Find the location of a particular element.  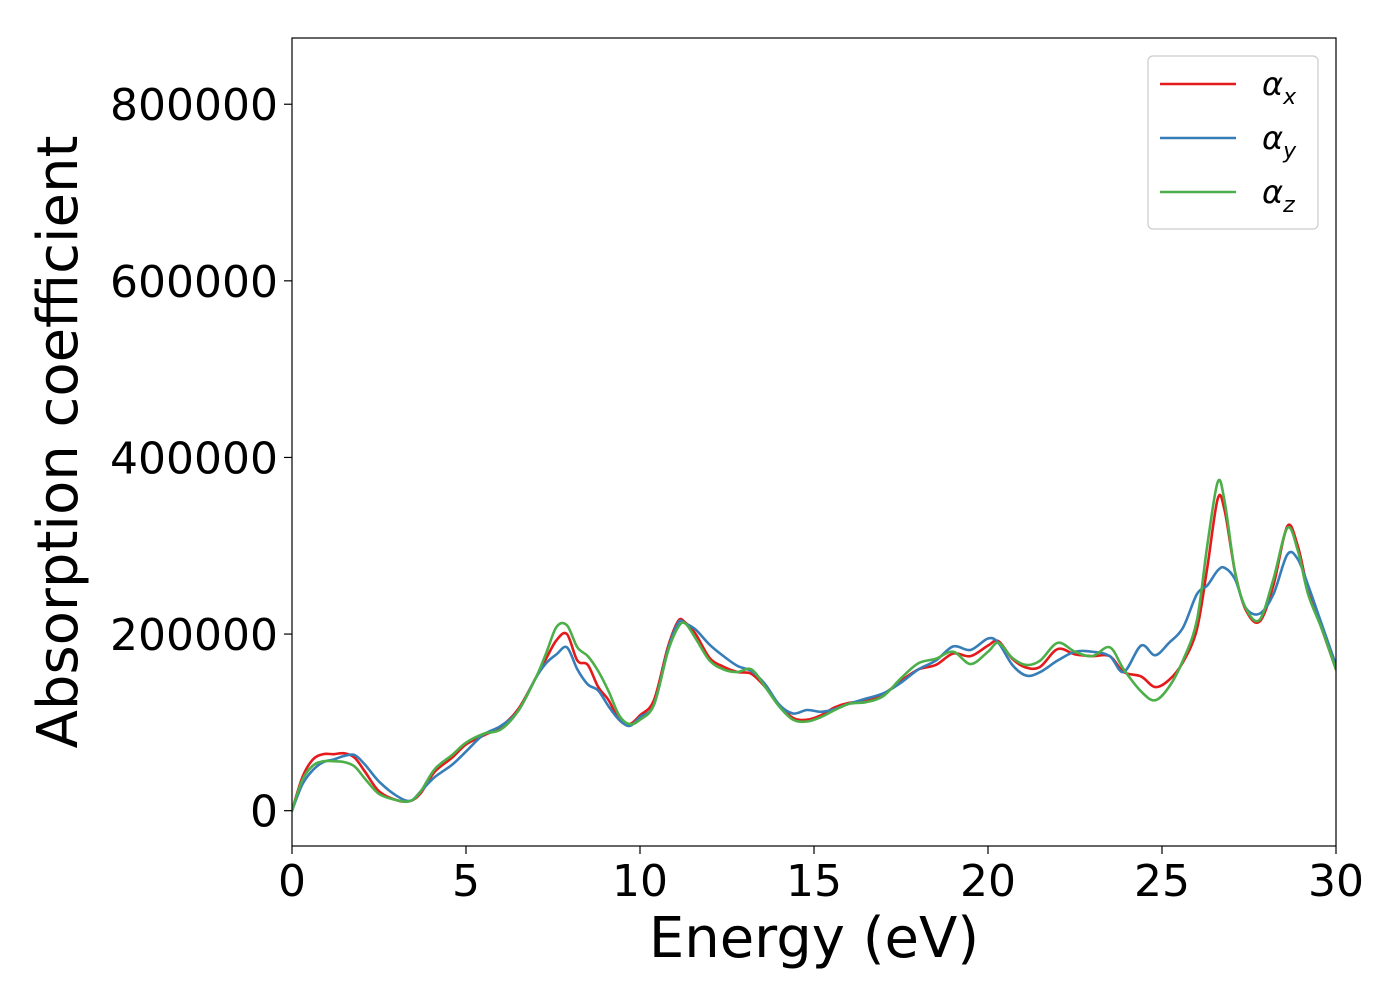

legend-label-y: αy is located at coordinates (1279, 141).